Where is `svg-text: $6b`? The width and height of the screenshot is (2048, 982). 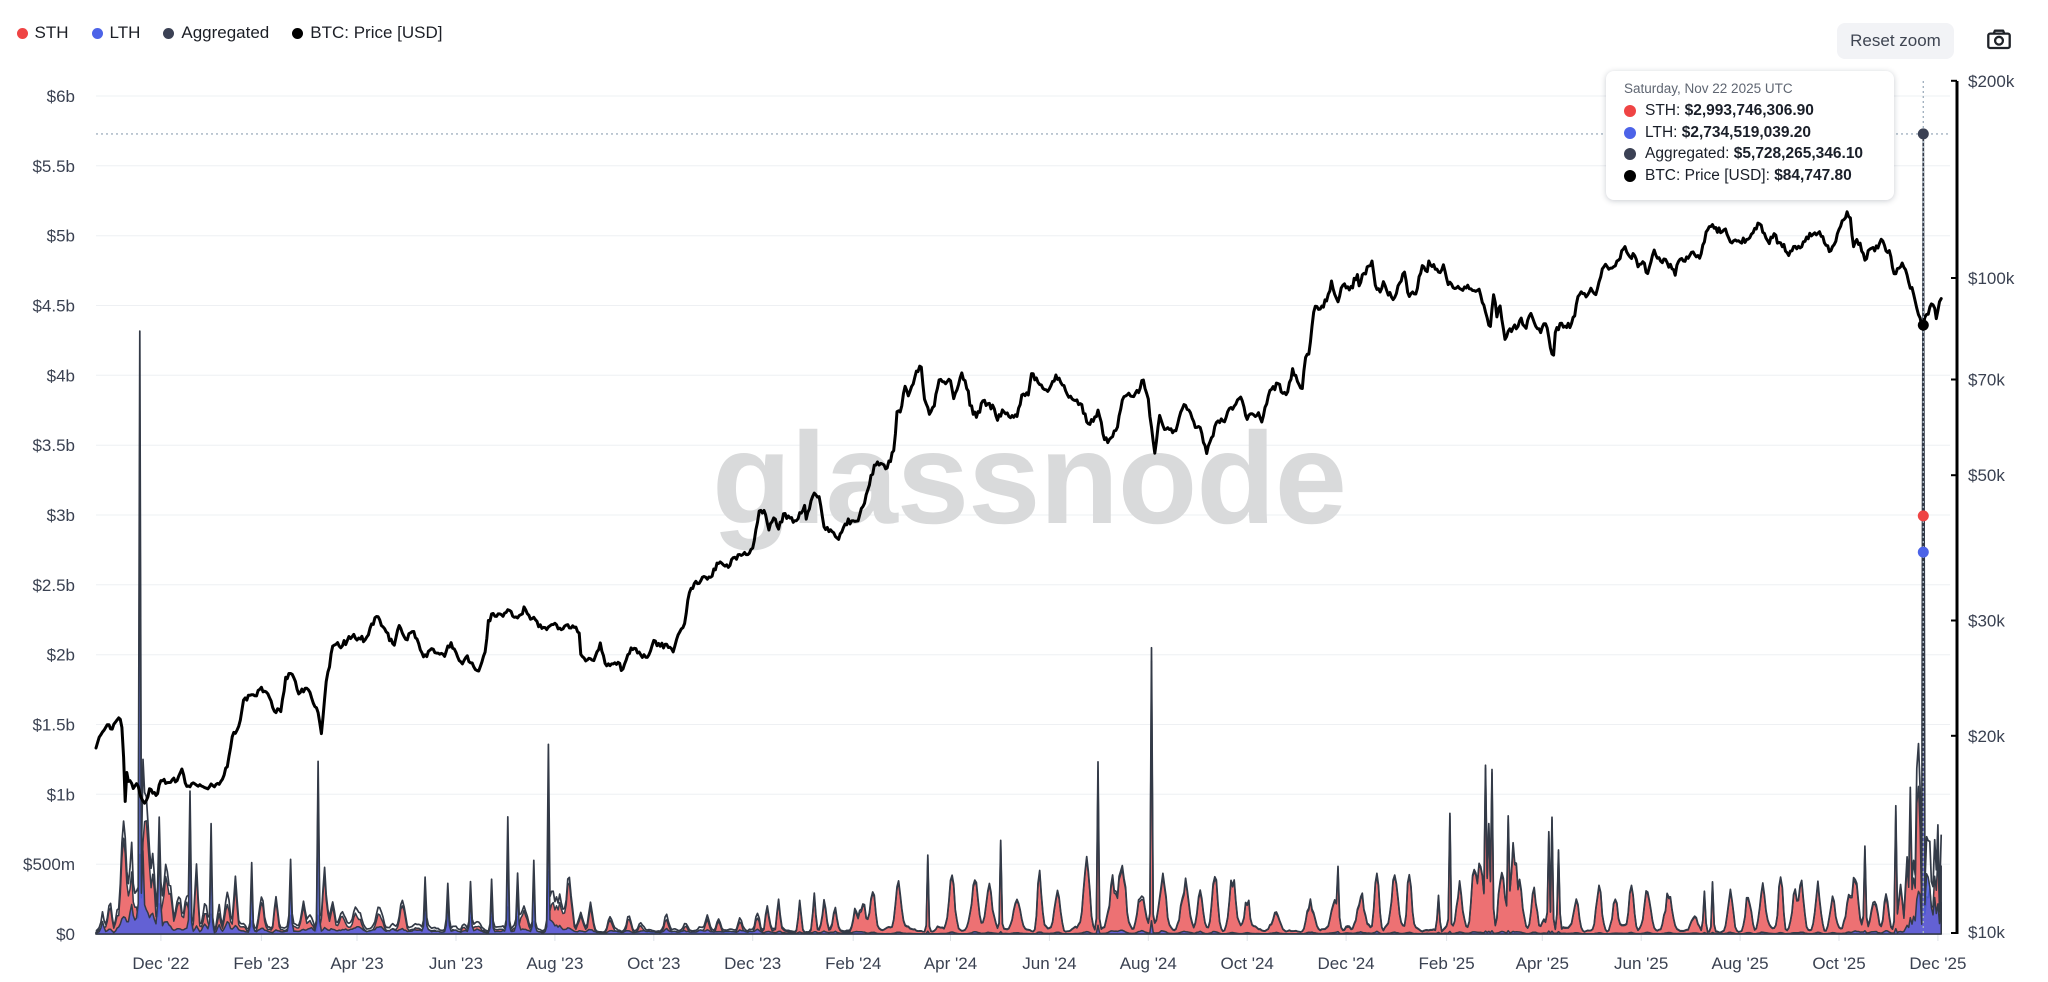 svg-text: $6b is located at coordinates (61, 96).